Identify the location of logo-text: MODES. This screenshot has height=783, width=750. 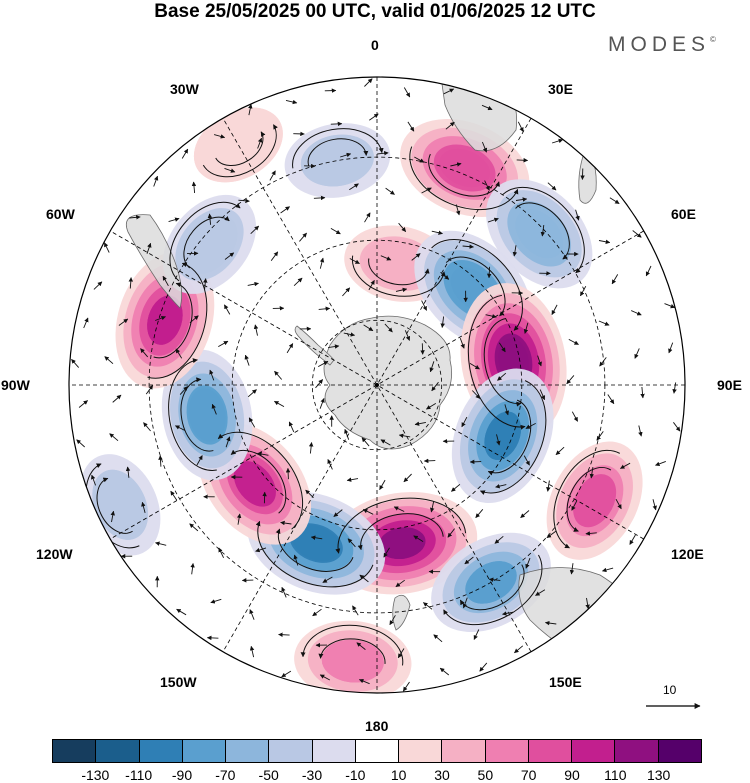
(659, 44).